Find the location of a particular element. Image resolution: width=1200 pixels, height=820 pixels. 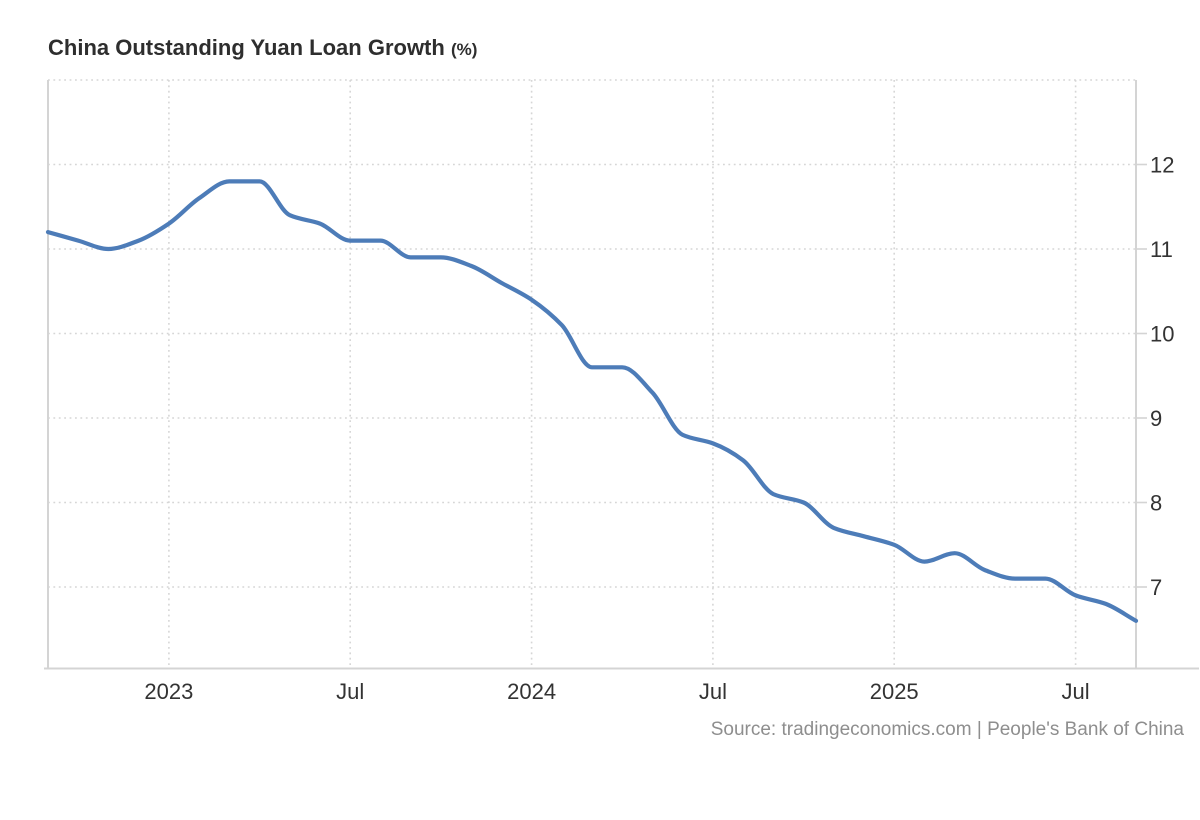

chart-title-unit: (%) is located at coordinates (464, 49).